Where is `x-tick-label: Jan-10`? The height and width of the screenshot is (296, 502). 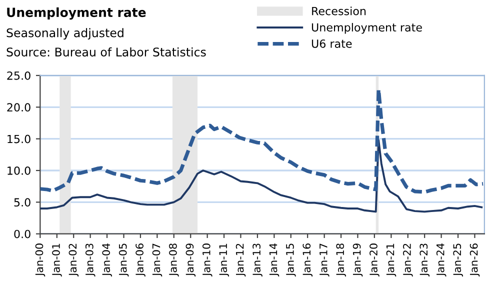
x-tick-label: Jan-10 is located at coordinates (207, 260).